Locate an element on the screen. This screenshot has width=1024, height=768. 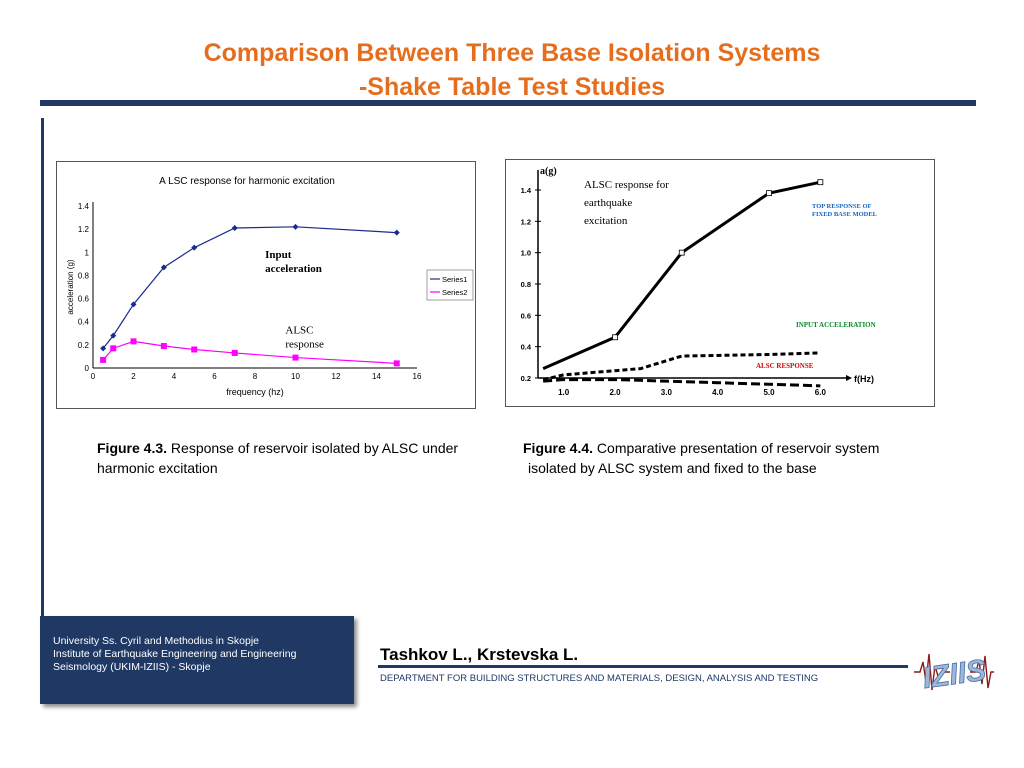
chart2-x-tick-label: 1.0 is located at coordinates (564, 392).